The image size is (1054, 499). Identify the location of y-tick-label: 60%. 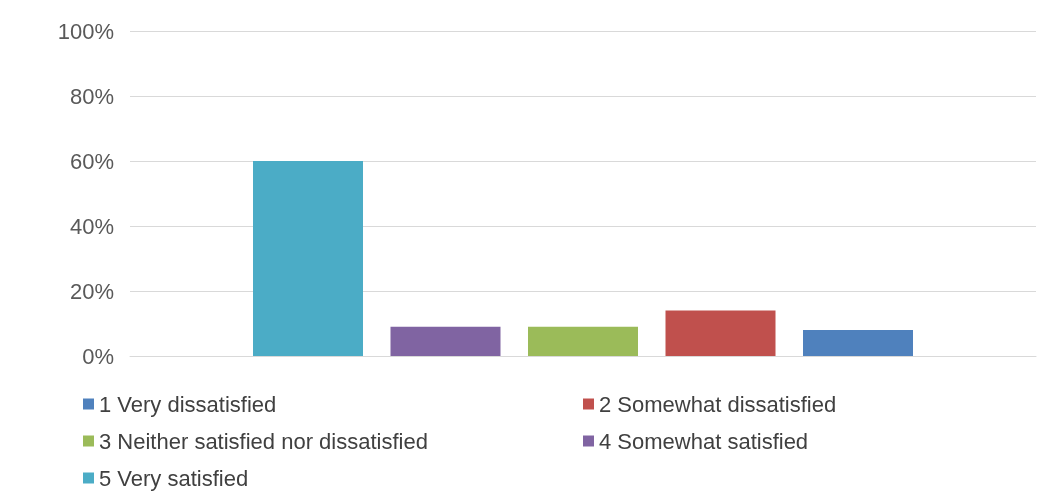
(91, 161).